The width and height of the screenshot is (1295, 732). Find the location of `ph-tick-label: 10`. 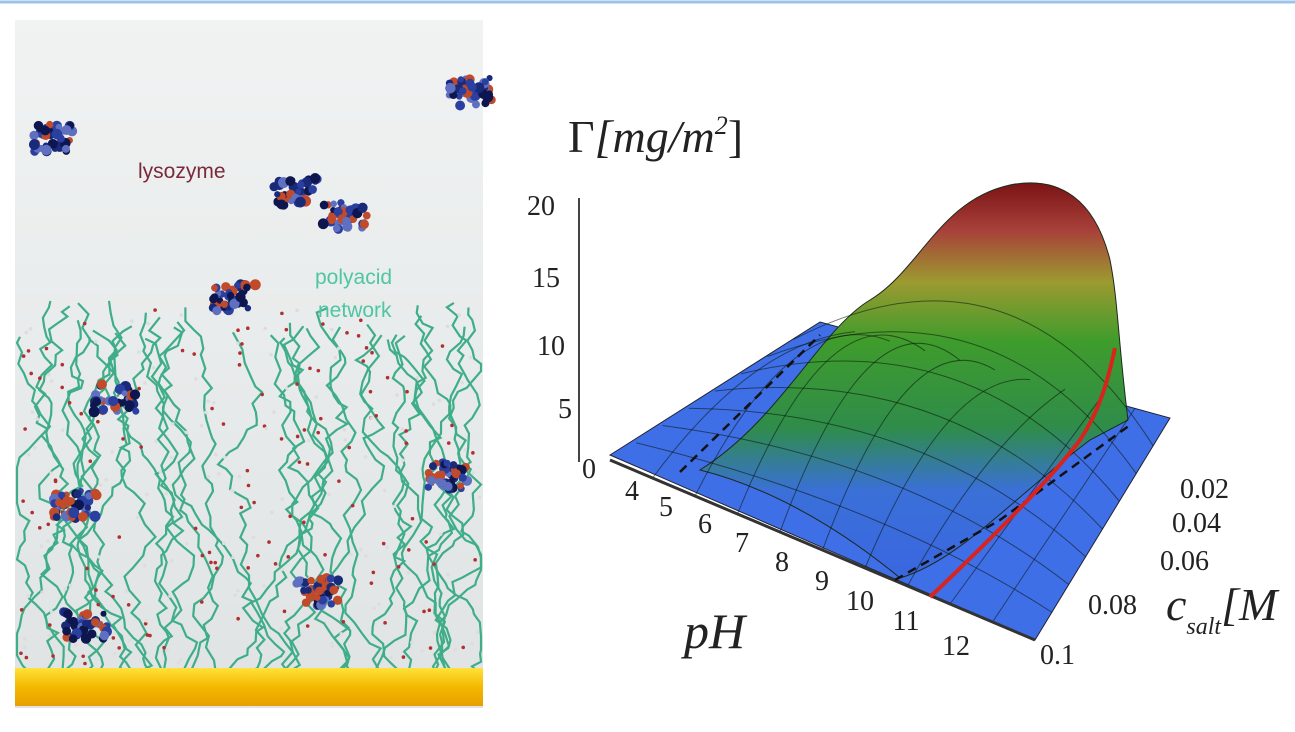

ph-tick-label: 10 is located at coordinates (860, 601).